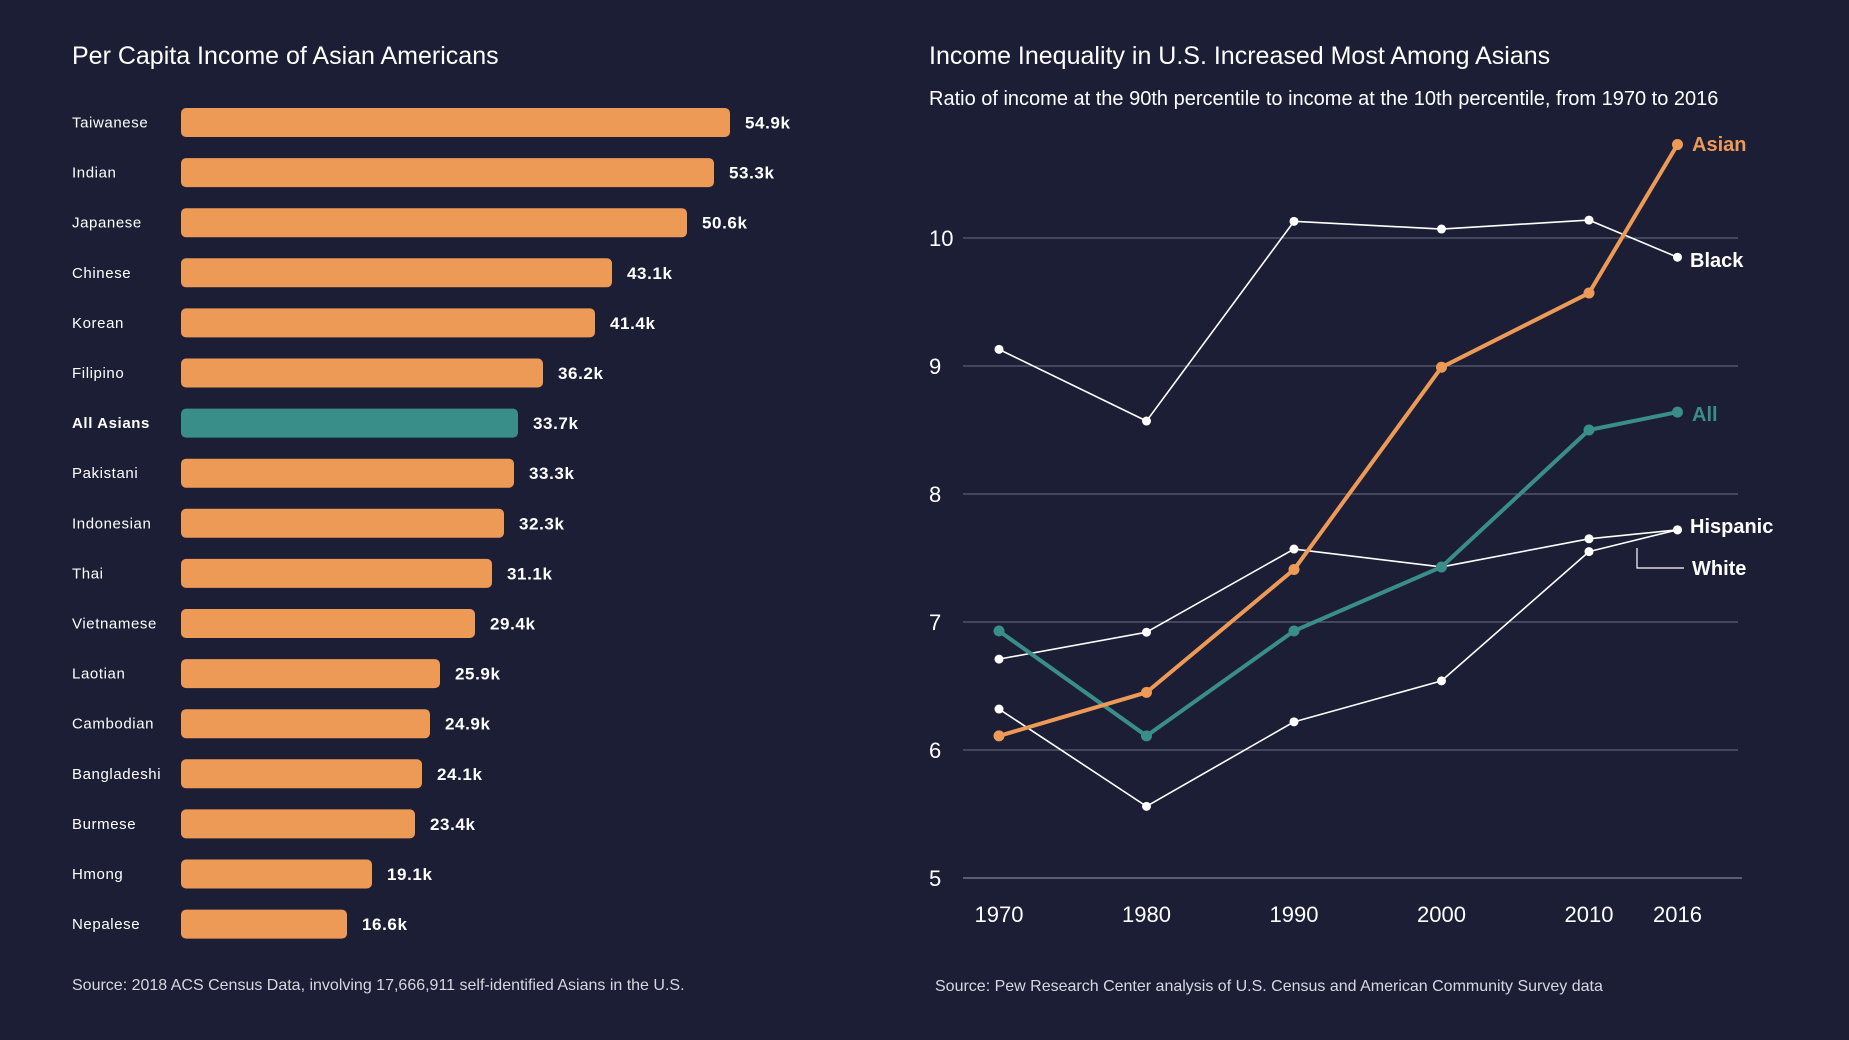  What do you see at coordinates (104, 824) in the screenshot?
I see `bar-category-label: Burmese` at bounding box center [104, 824].